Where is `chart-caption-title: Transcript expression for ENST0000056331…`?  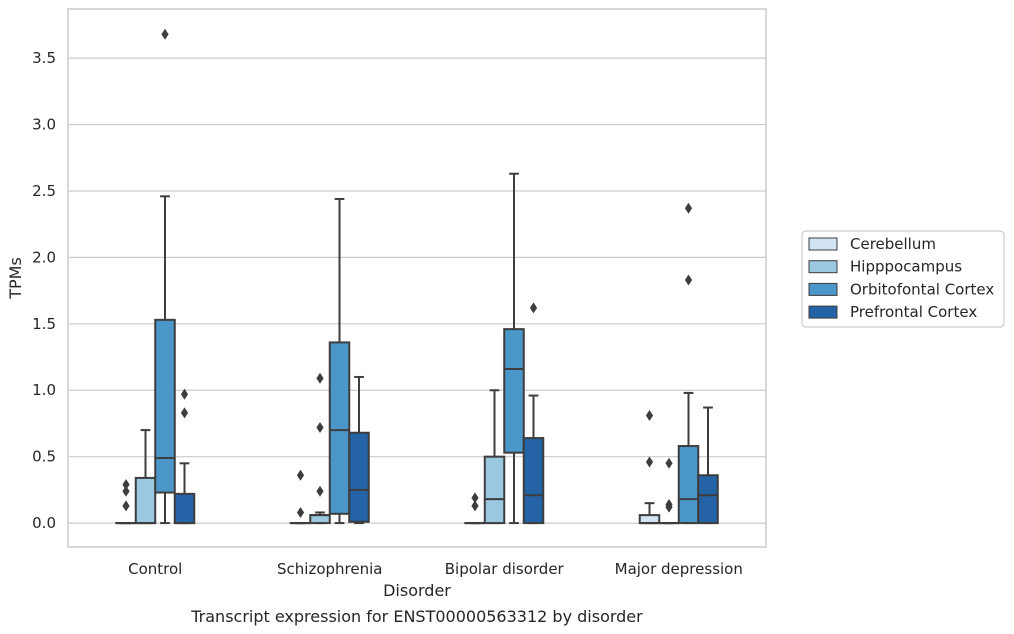 chart-caption-title: Transcript expression for ENST0000056331… is located at coordinates (416, 616).